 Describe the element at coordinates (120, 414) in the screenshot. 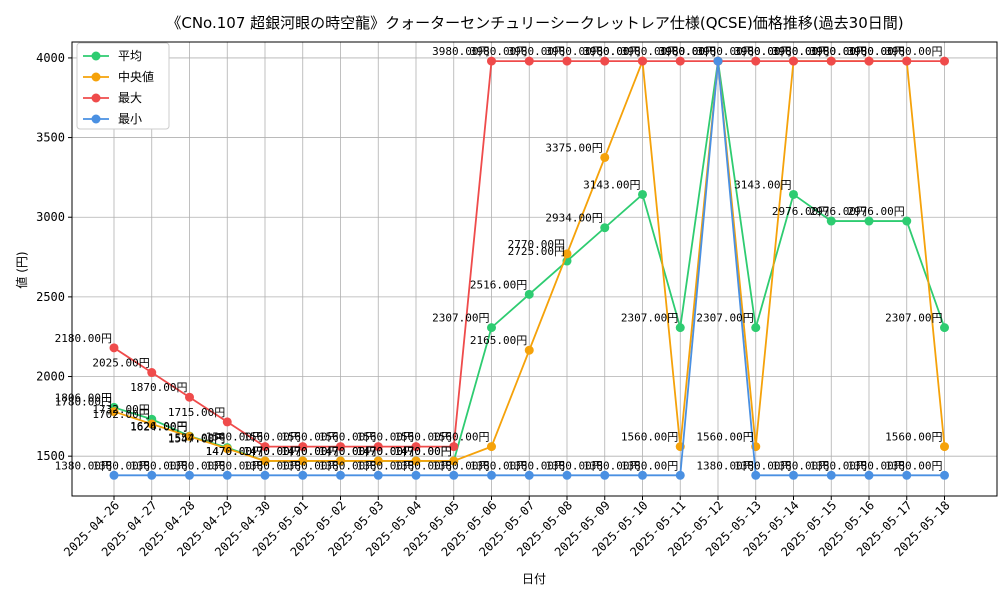

I see `data-label: 1702.00円` at that location.